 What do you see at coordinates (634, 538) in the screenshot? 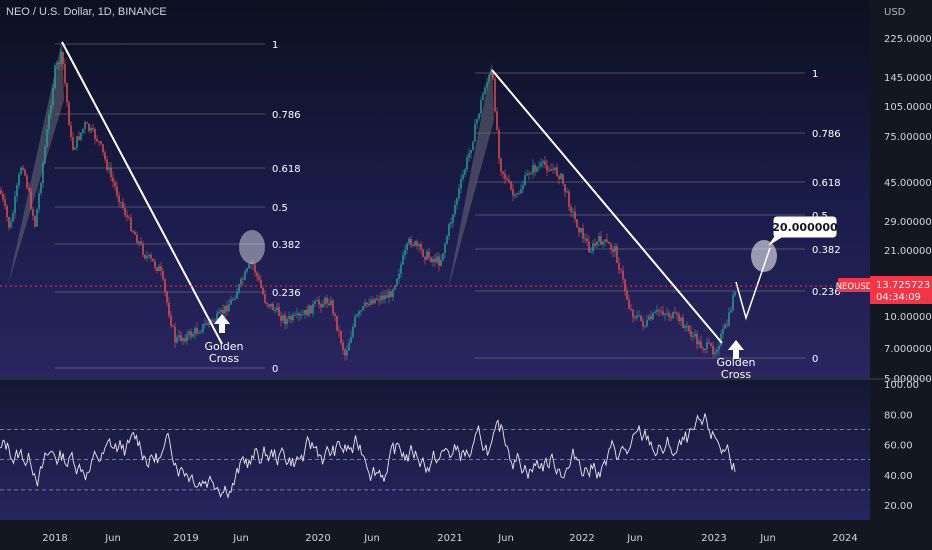
I see `time-tick-9: Jun` at bounding box center [634, 538].